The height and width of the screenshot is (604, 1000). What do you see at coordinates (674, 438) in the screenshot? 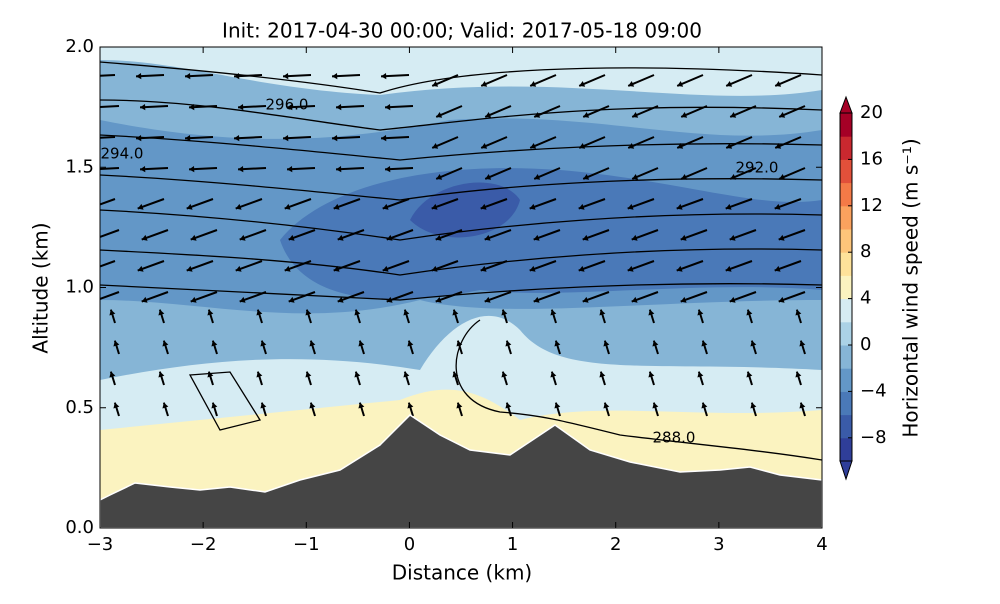
I see `contour-label: 288.0` at bounding box center [674, 438].